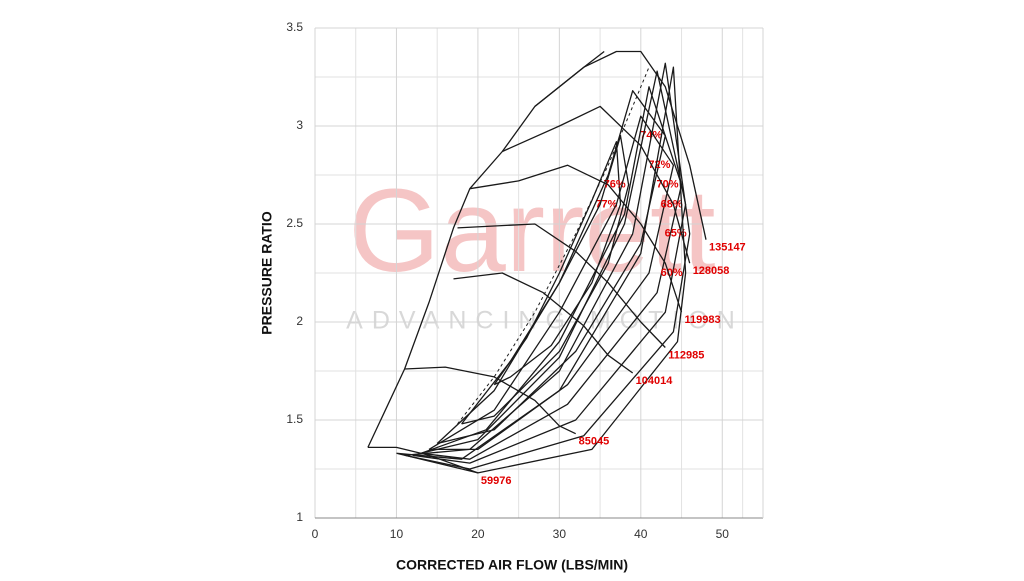  What do you see at coordinates (668, 185) in the screenshot?
I see `efficiency-label: 70%` at bounding box center [668, 185].